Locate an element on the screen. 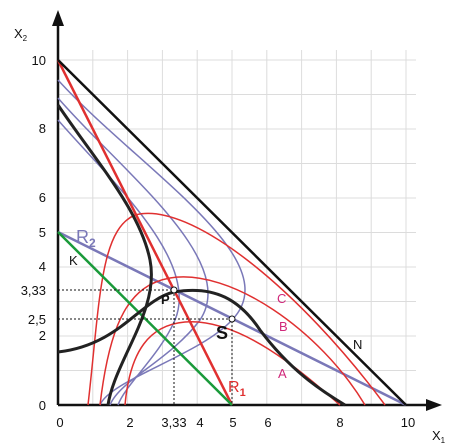 Image resolution: width=466 pixels, height=447 pixels. y-tick-label: 6 is located at coordinates (42, 197).